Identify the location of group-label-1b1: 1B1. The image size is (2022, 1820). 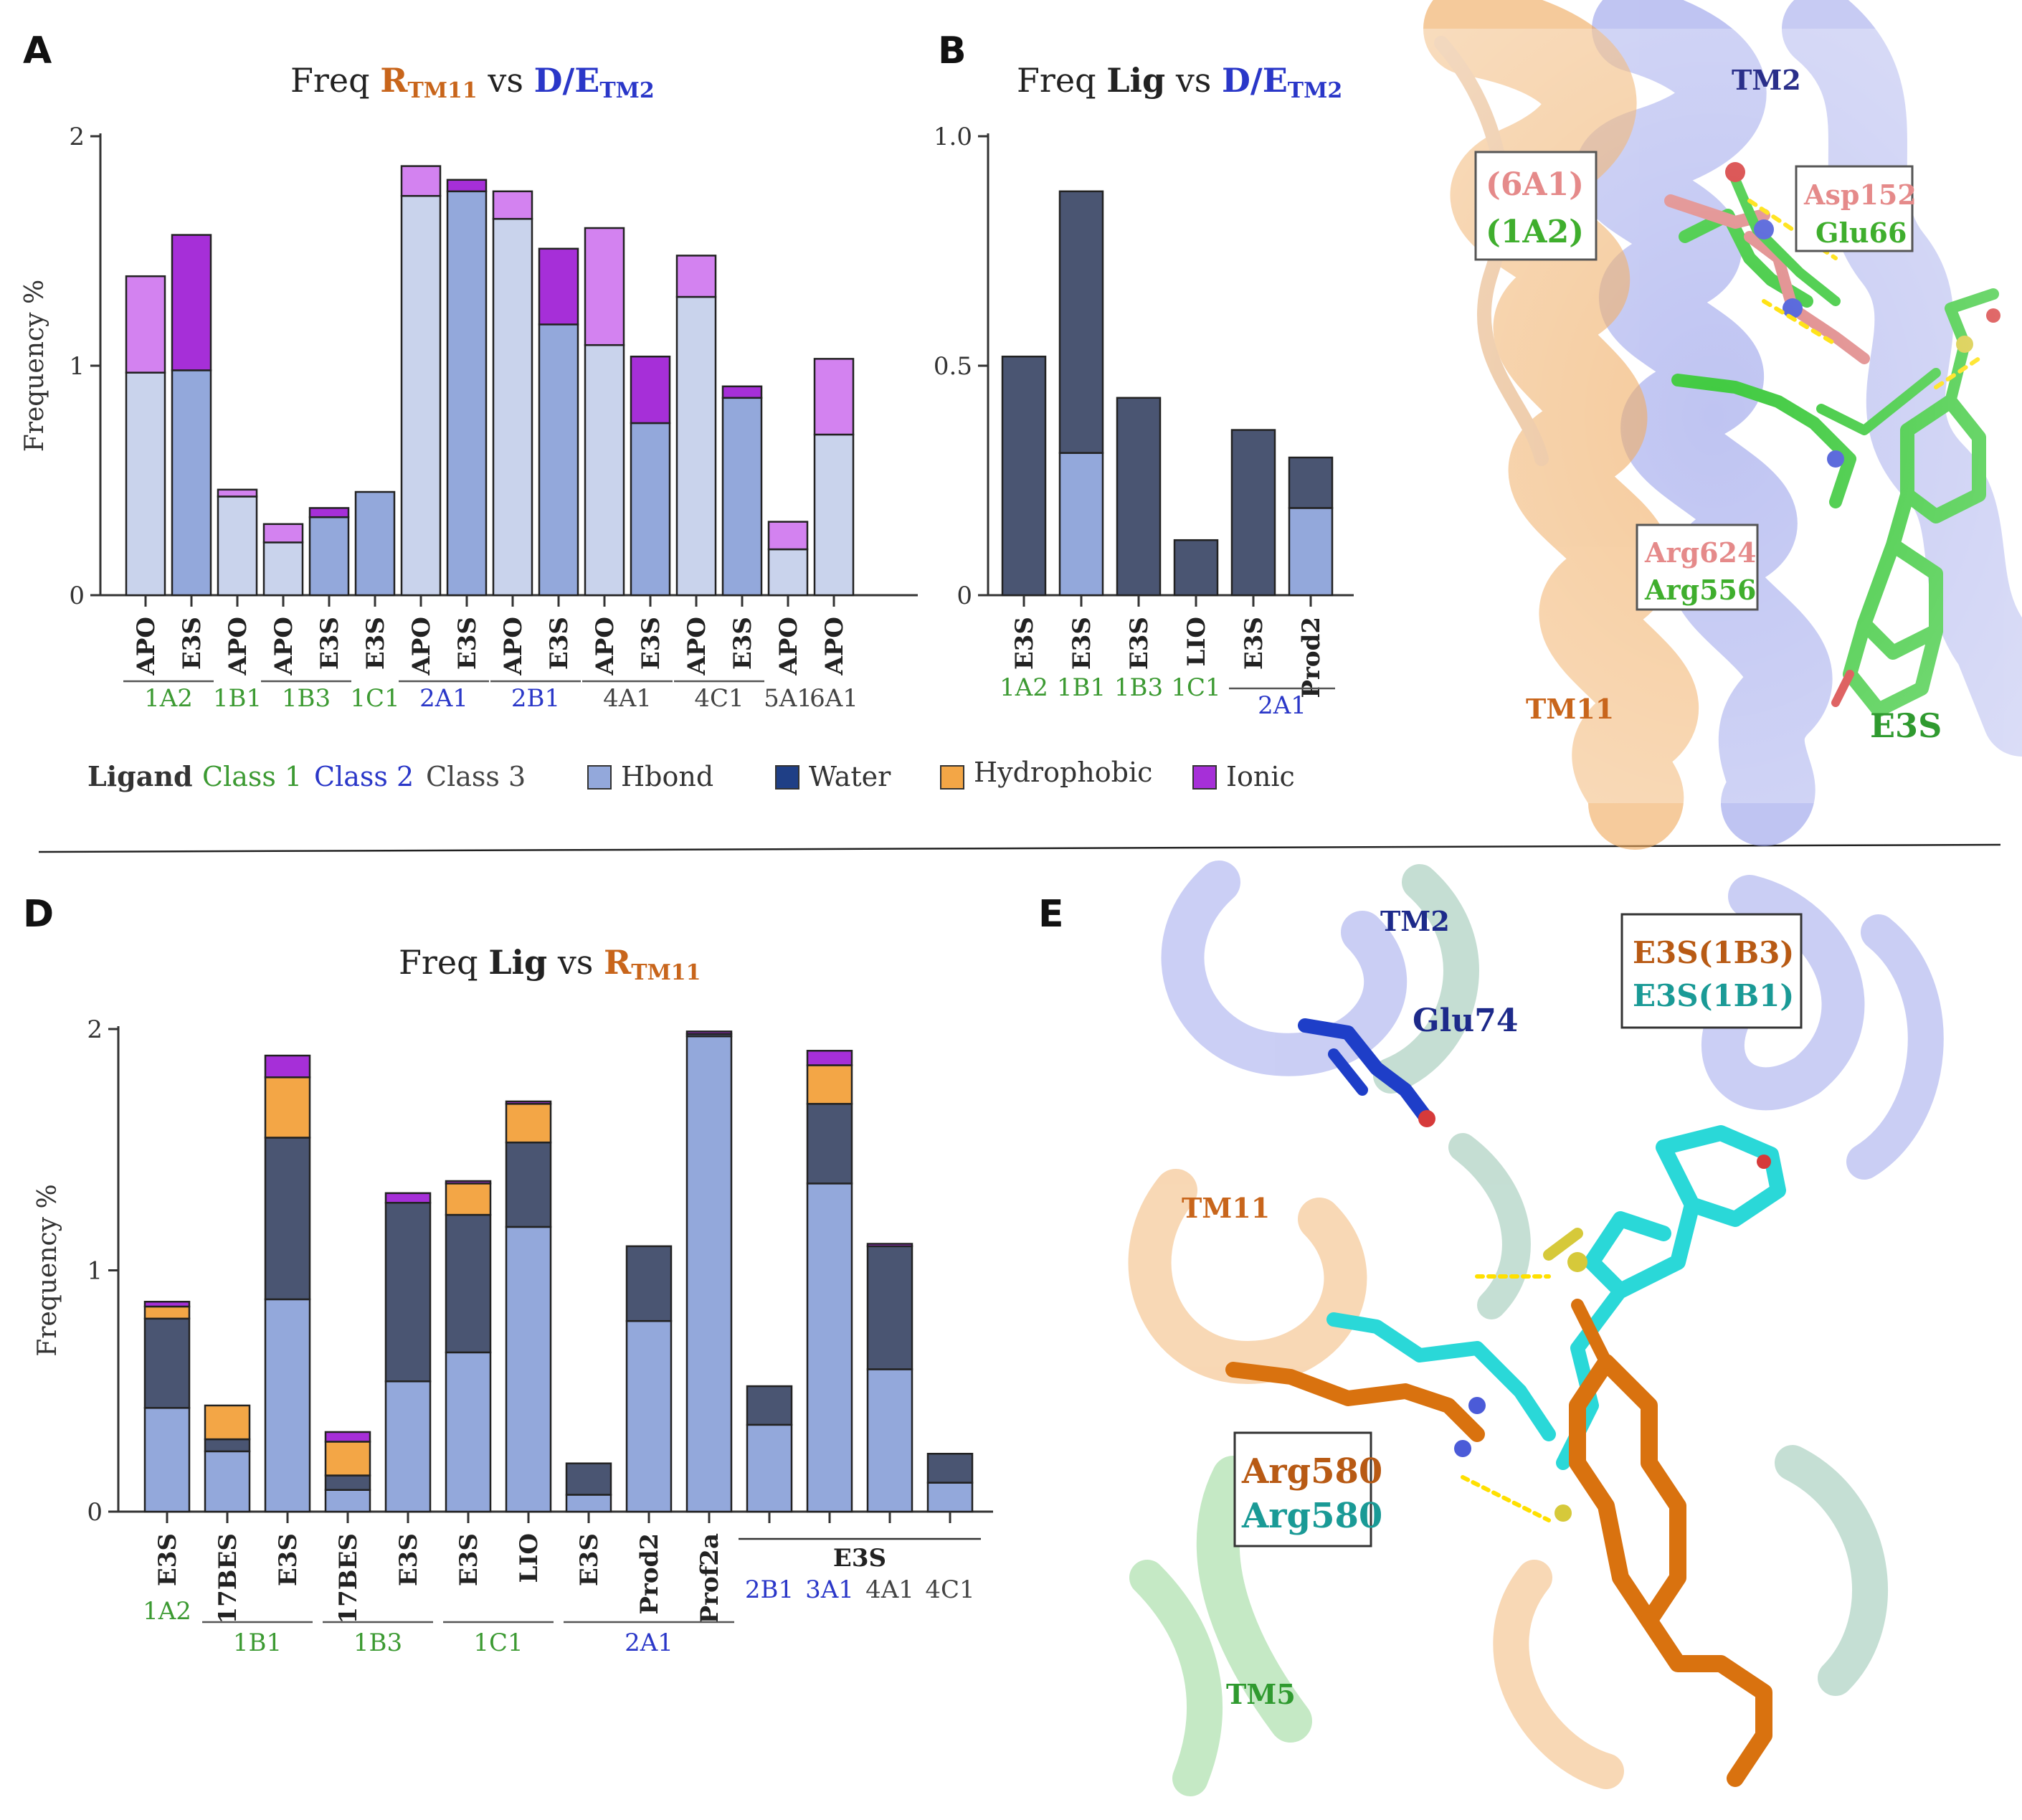
(257, 1643).